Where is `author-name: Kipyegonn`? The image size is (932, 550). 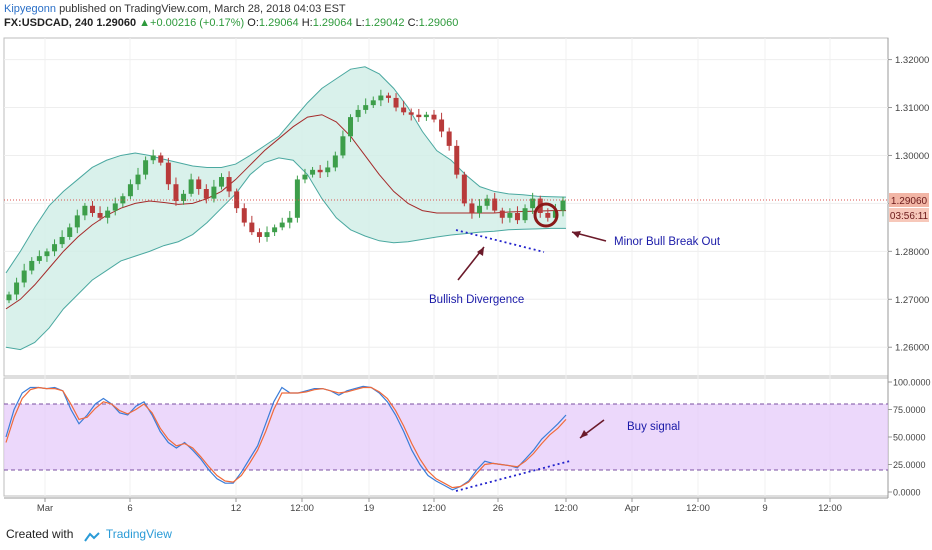
author-name: Kipyegonn is located at coordinates (30, 9).